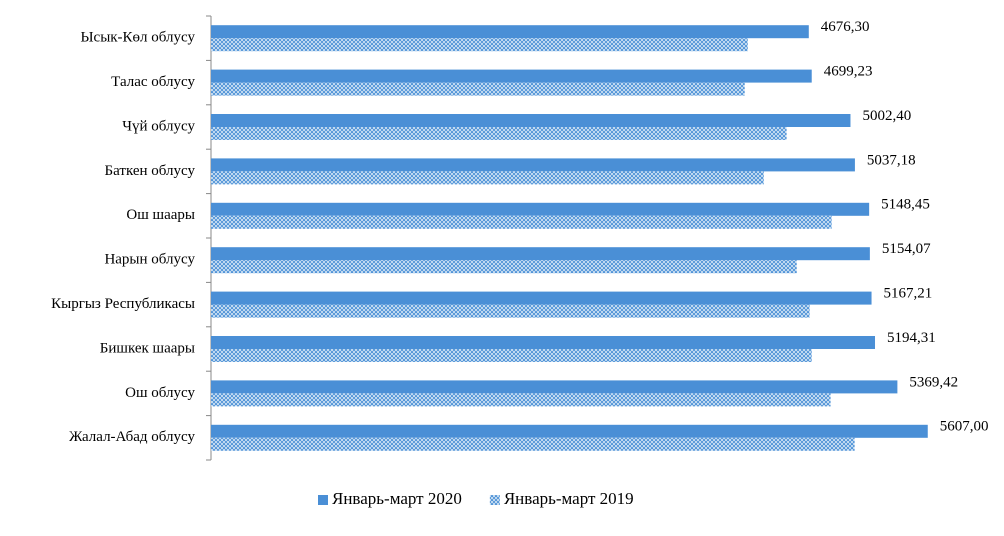 The width and height of the screenshot is (1004, 536). Describe the element at coordinates (147, 348) in the screenshot. I see `y-tick-label: Бишкек шаары` at that location.